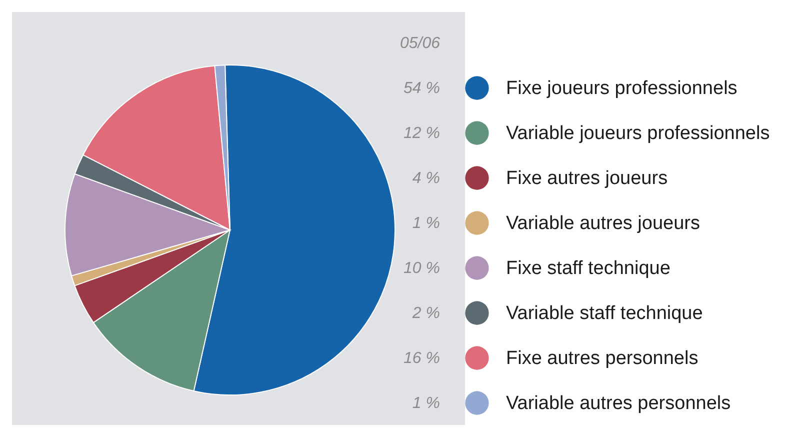 This screenshot has width=806, height=438. I want to click on legend-label: Variable autres personnels, so click(618, 403).